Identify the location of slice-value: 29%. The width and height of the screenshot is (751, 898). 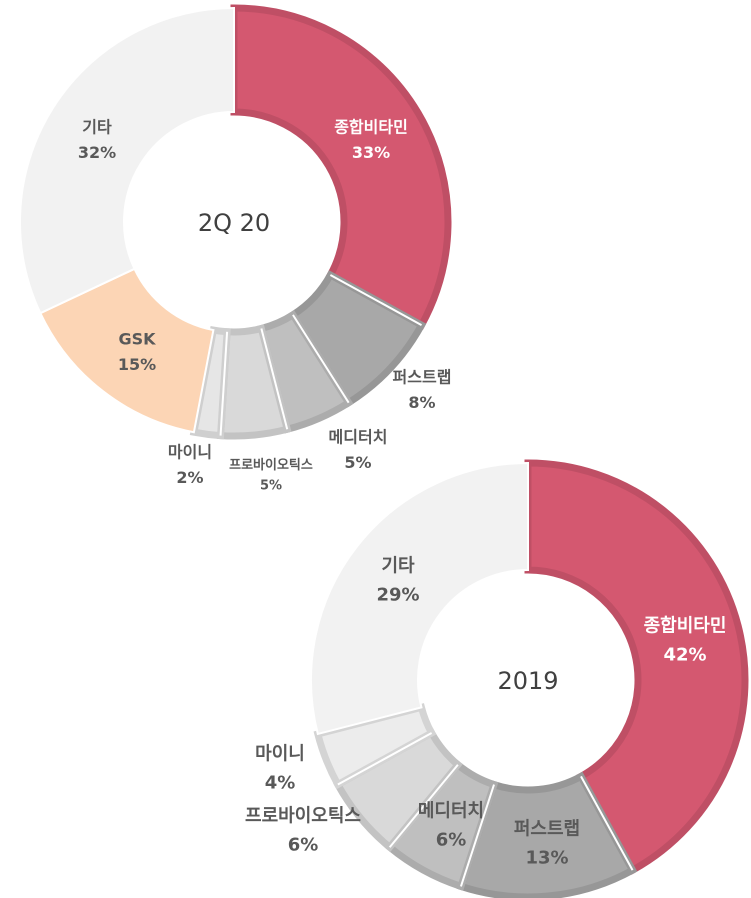
(397, 594).